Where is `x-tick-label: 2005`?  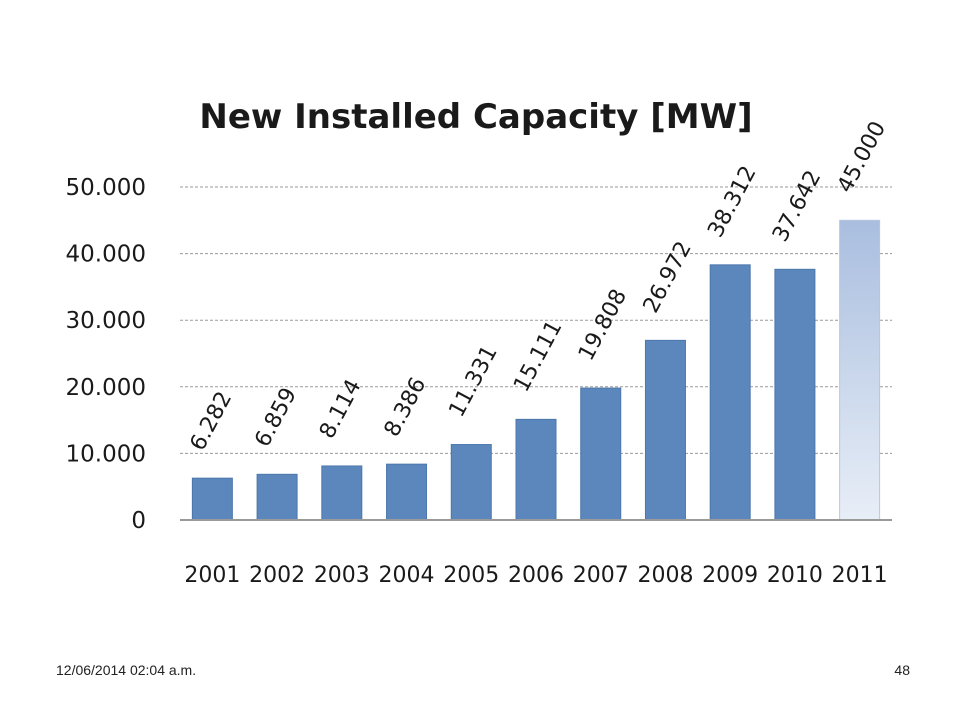
x-tick-label: 2005 is located at coordinates (471, 575).